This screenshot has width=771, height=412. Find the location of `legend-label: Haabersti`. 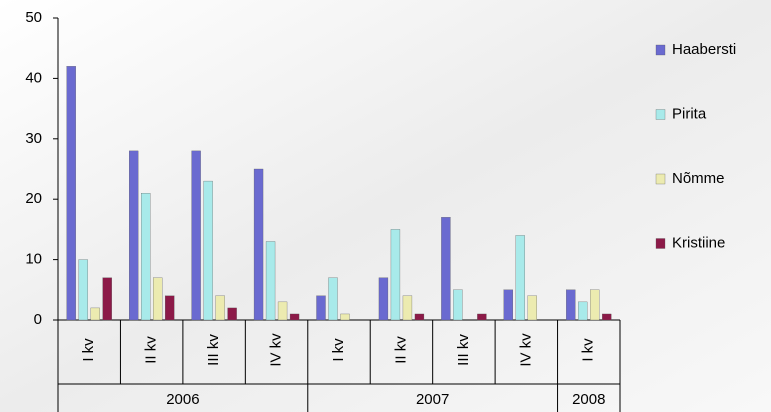

legend-label: Haabersti is located at coordinates (704, 49).